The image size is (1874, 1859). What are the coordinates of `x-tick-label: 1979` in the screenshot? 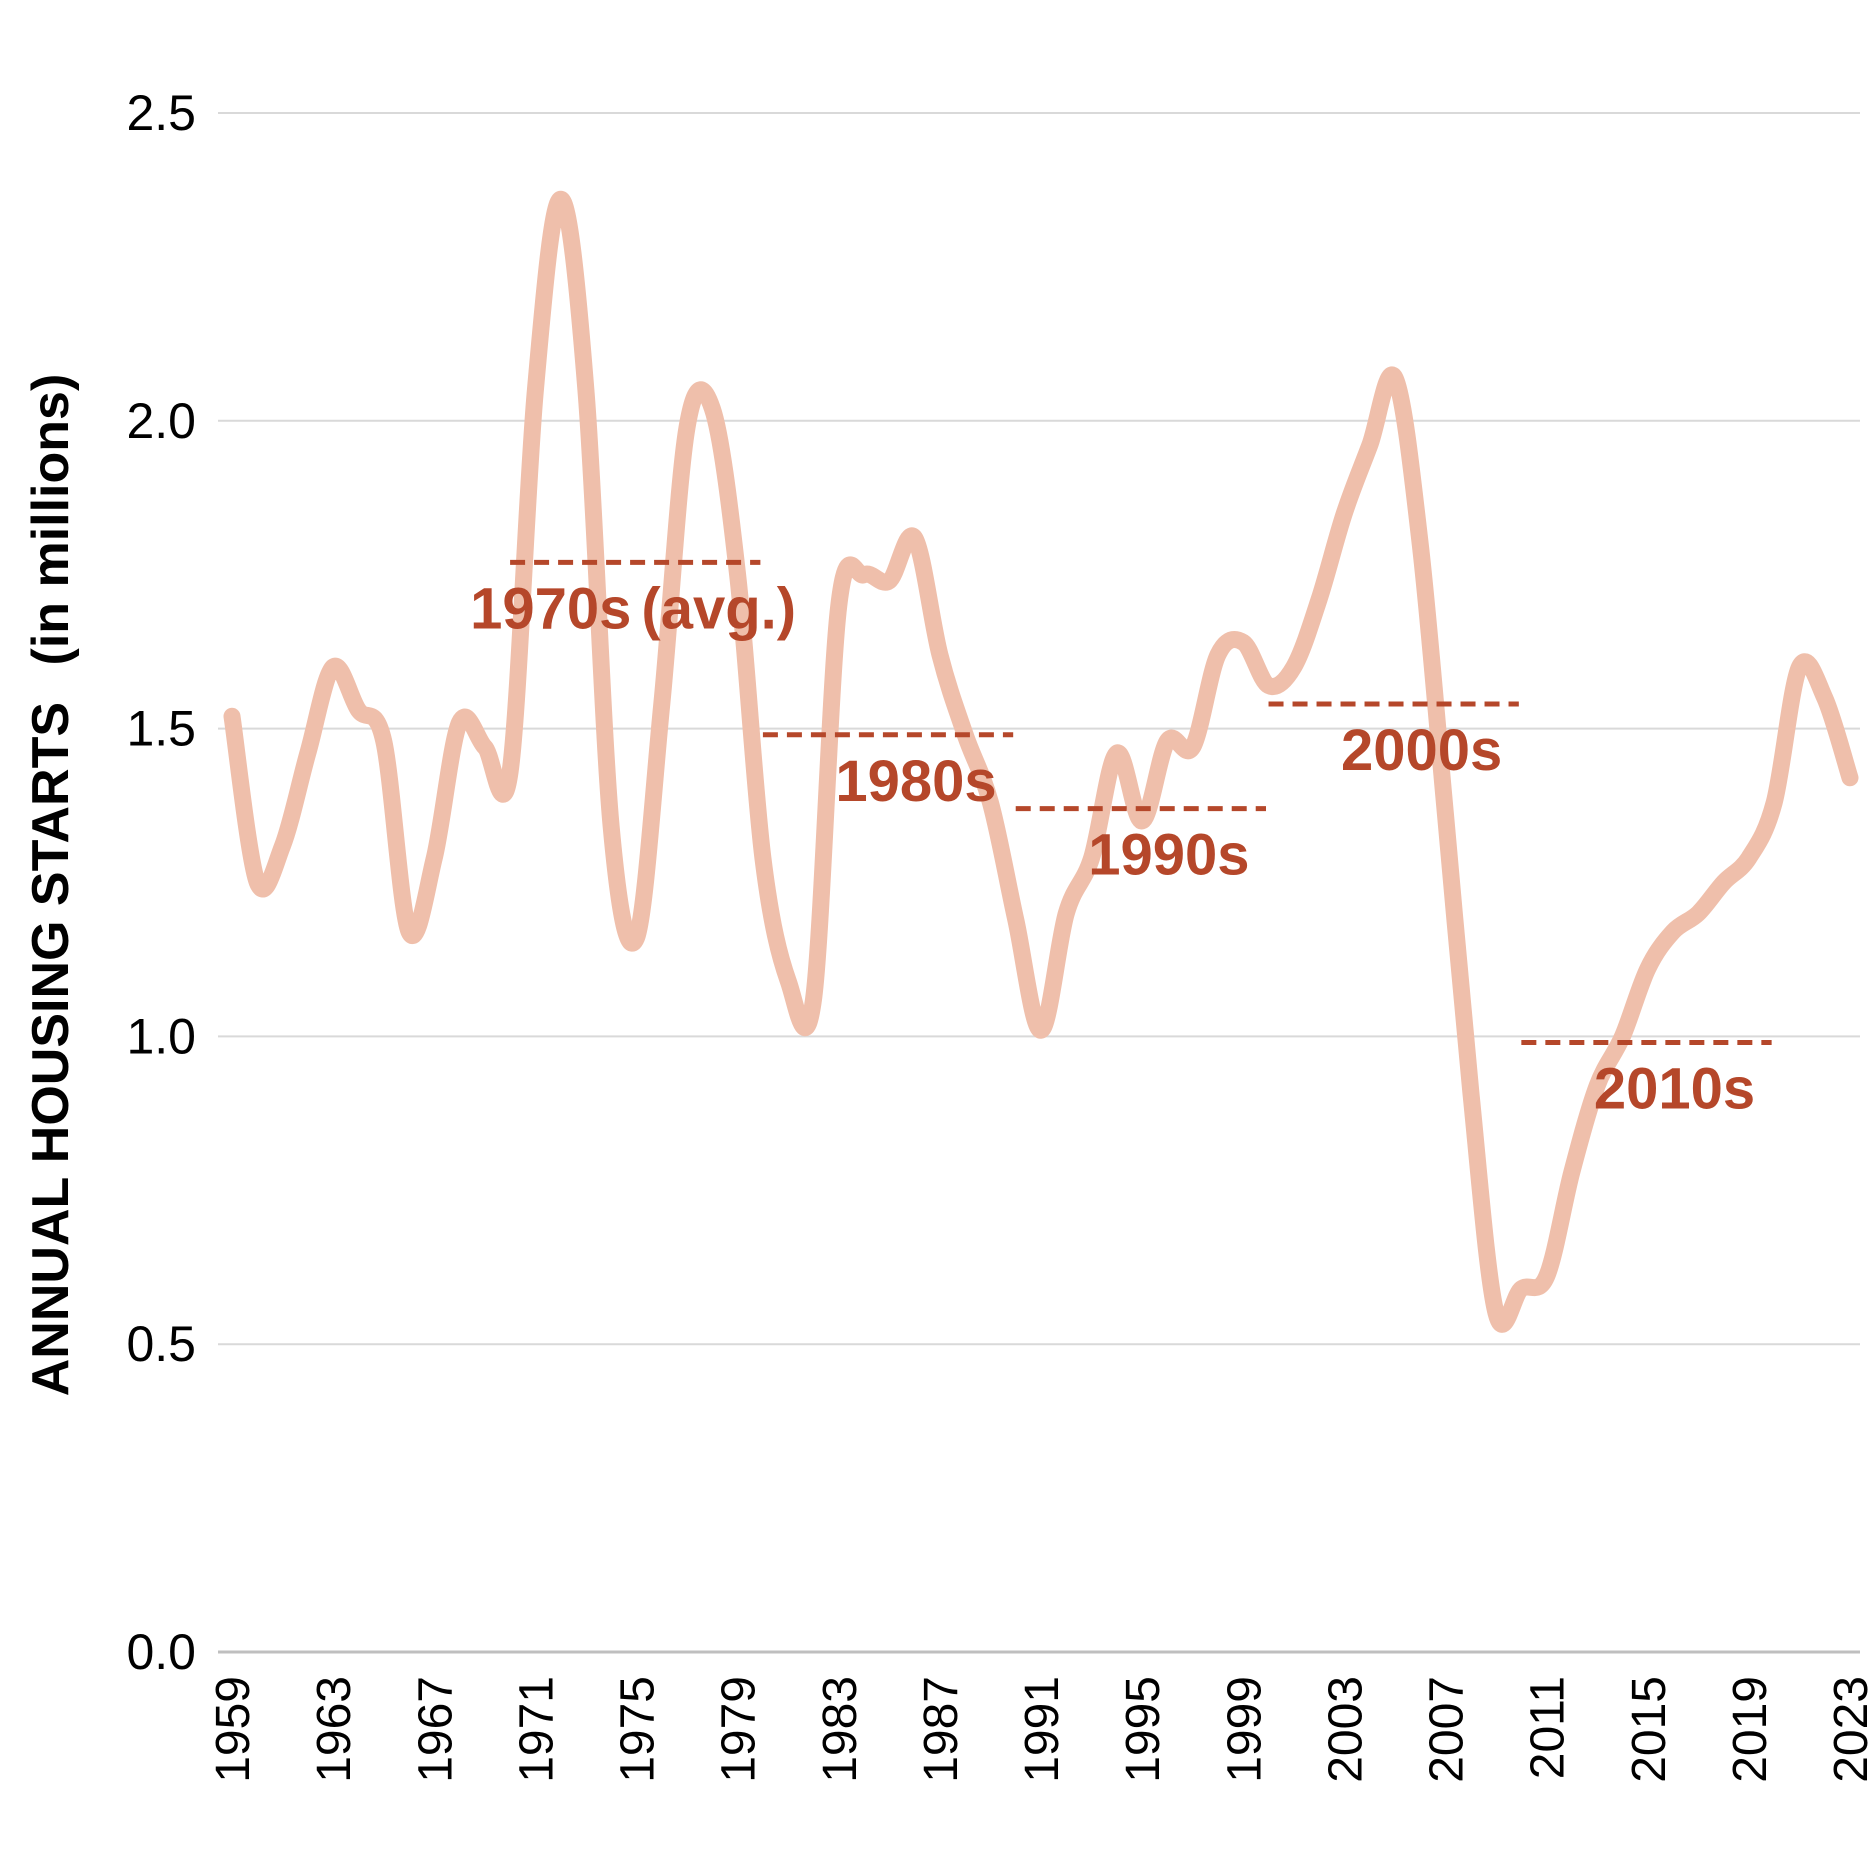 It's located at (739, 1729).